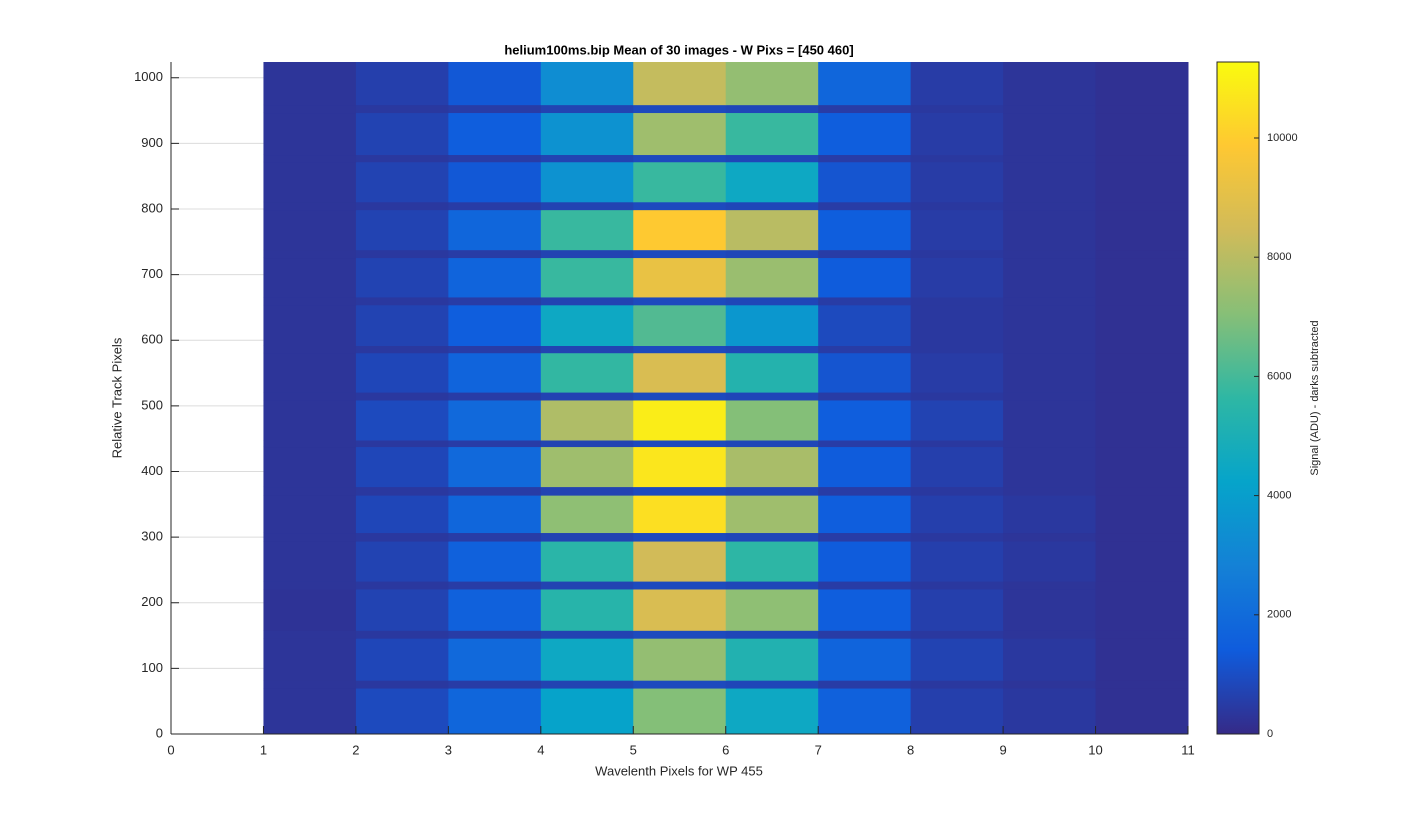 Image resolution: width=1425 pixels, height=825 pixels. What do you see at coordinates (1188, 749) in the screenshot?
I see `x-tick-label: 11` at bounding box center [1188, 749].